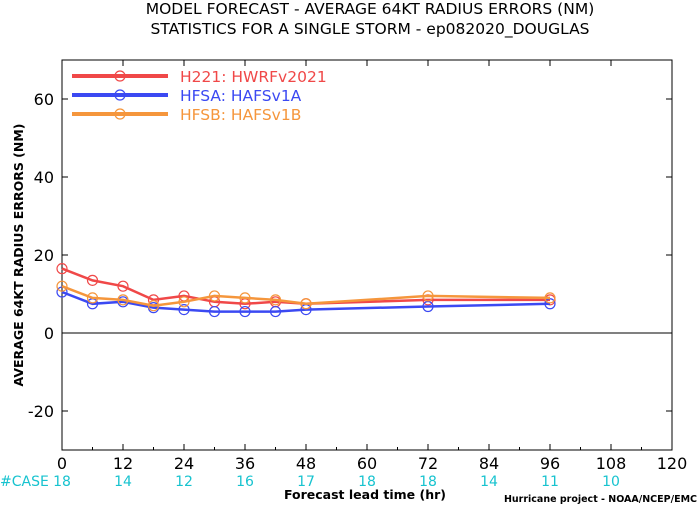  I want to click on y-tick-label: 0, so click(49, 333).